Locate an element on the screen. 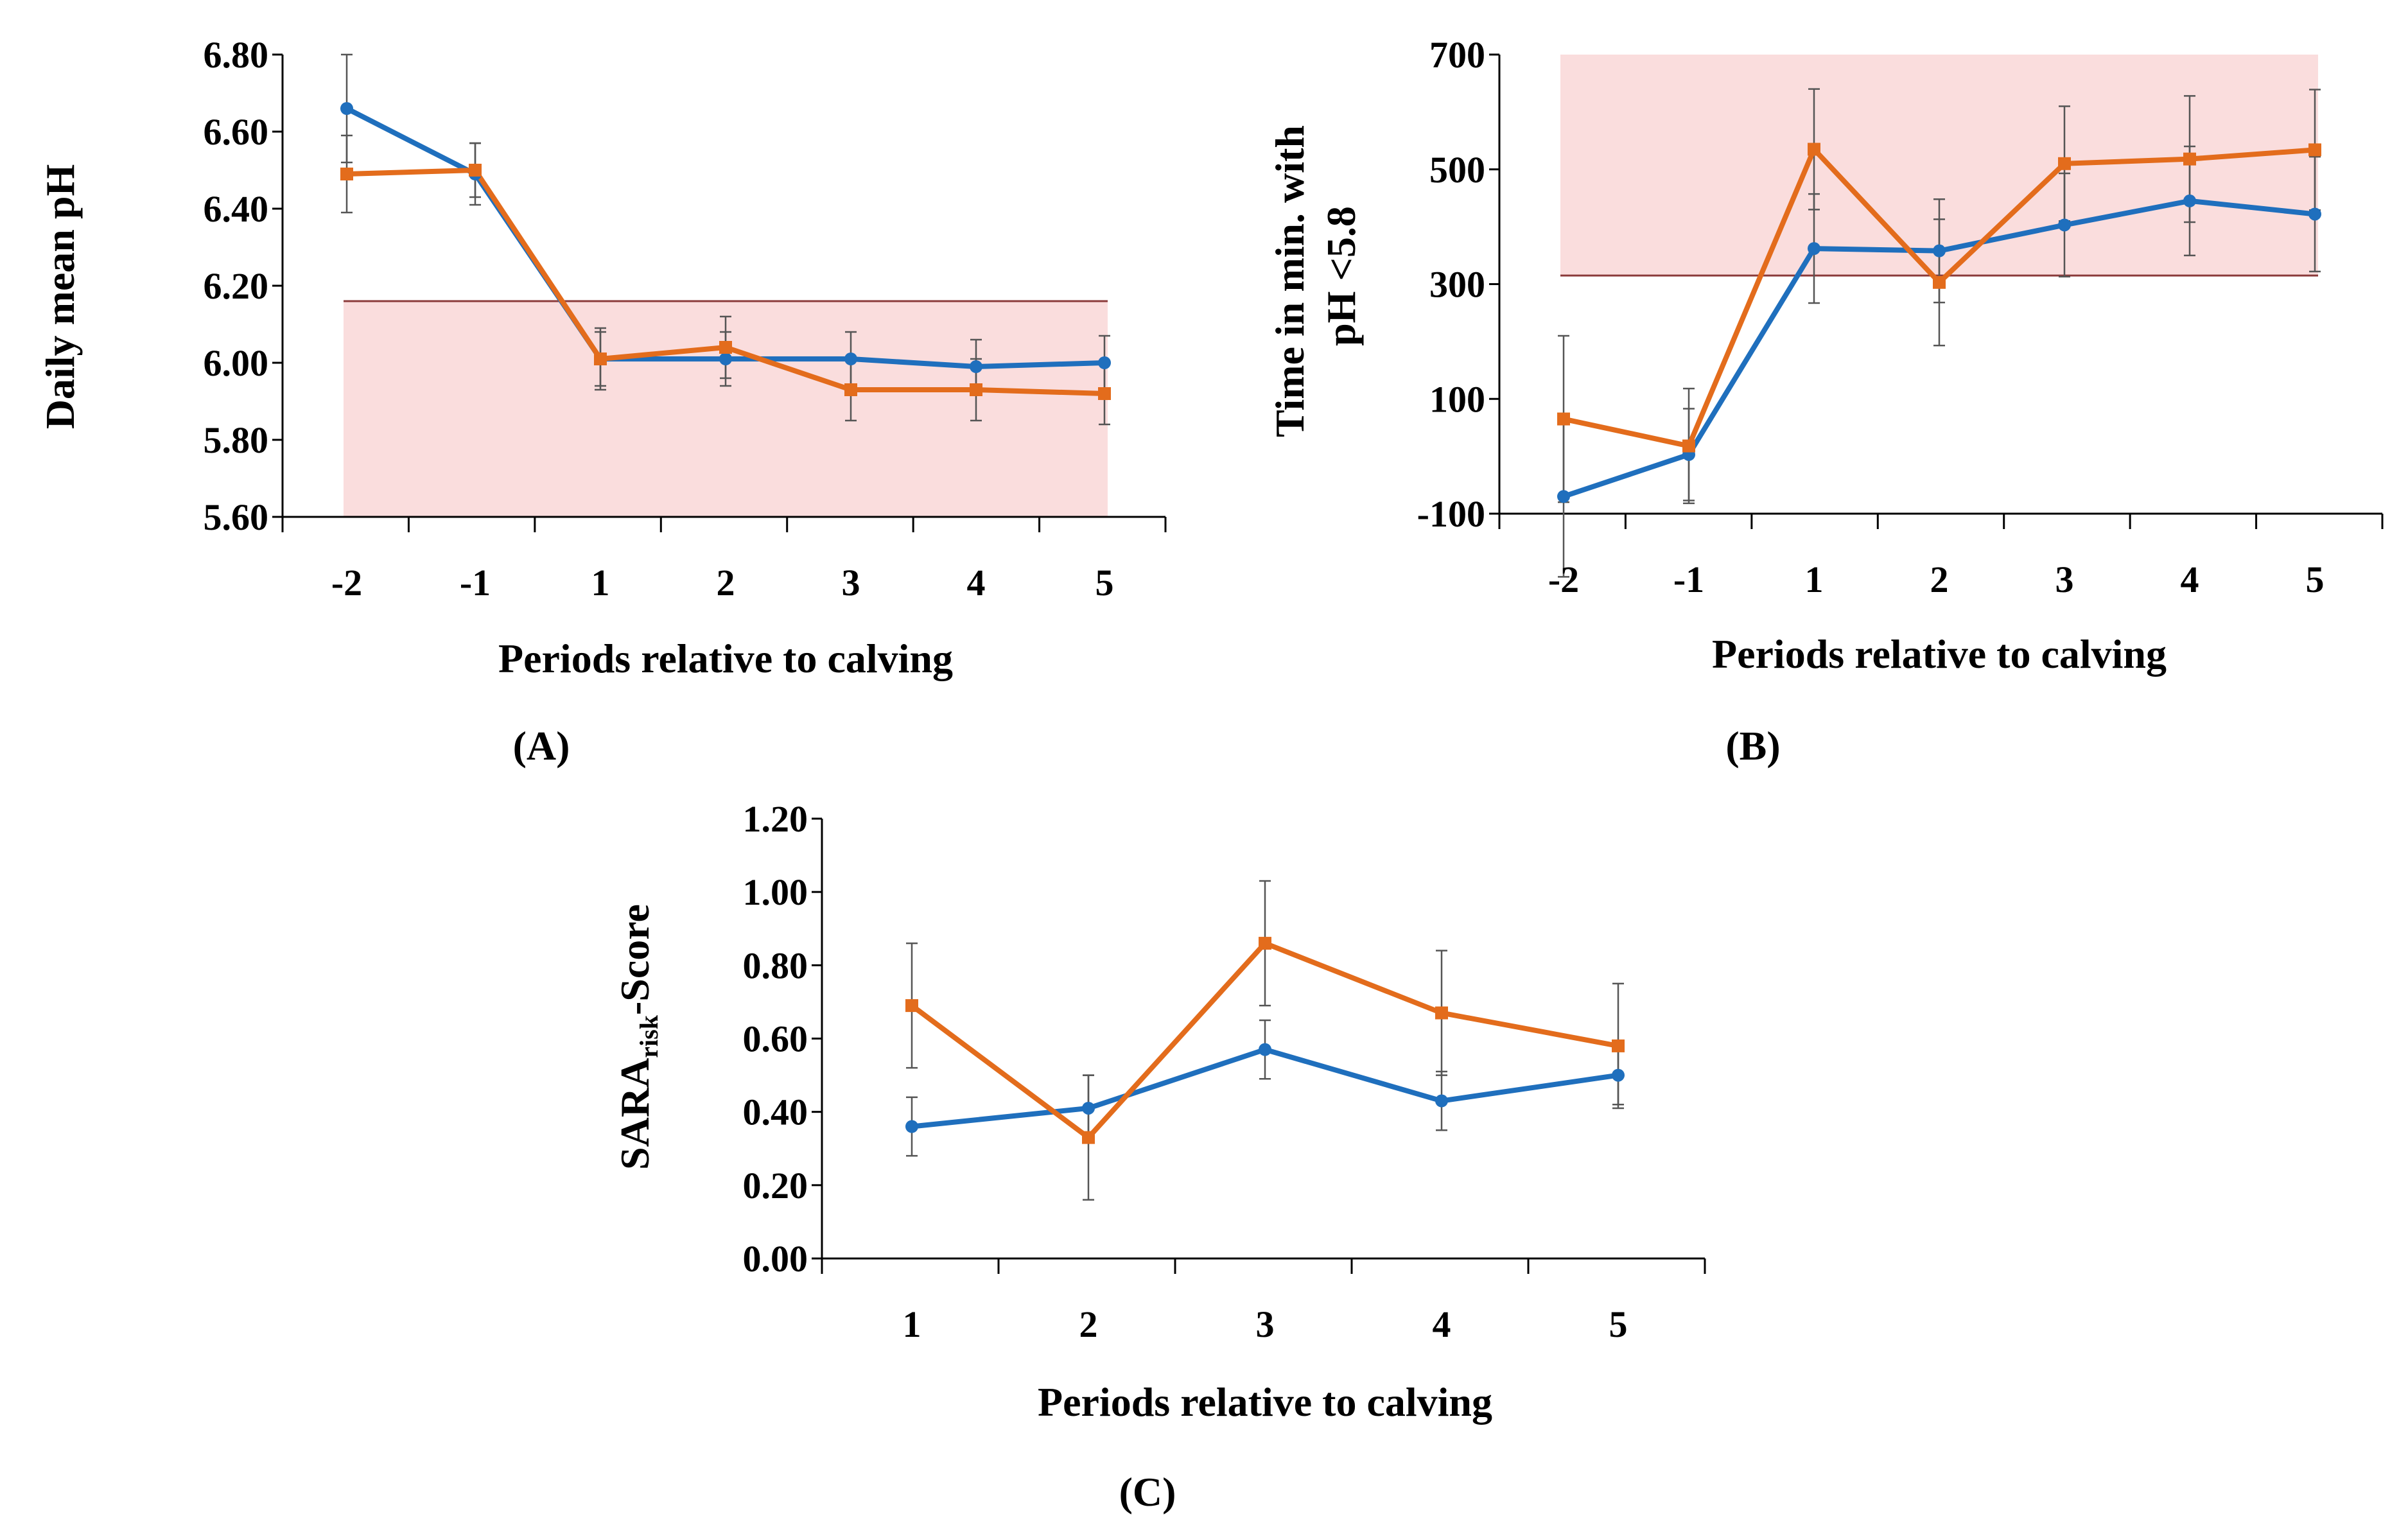  y-tick-label-c: 1.20 is located at coordinates (776, 819).